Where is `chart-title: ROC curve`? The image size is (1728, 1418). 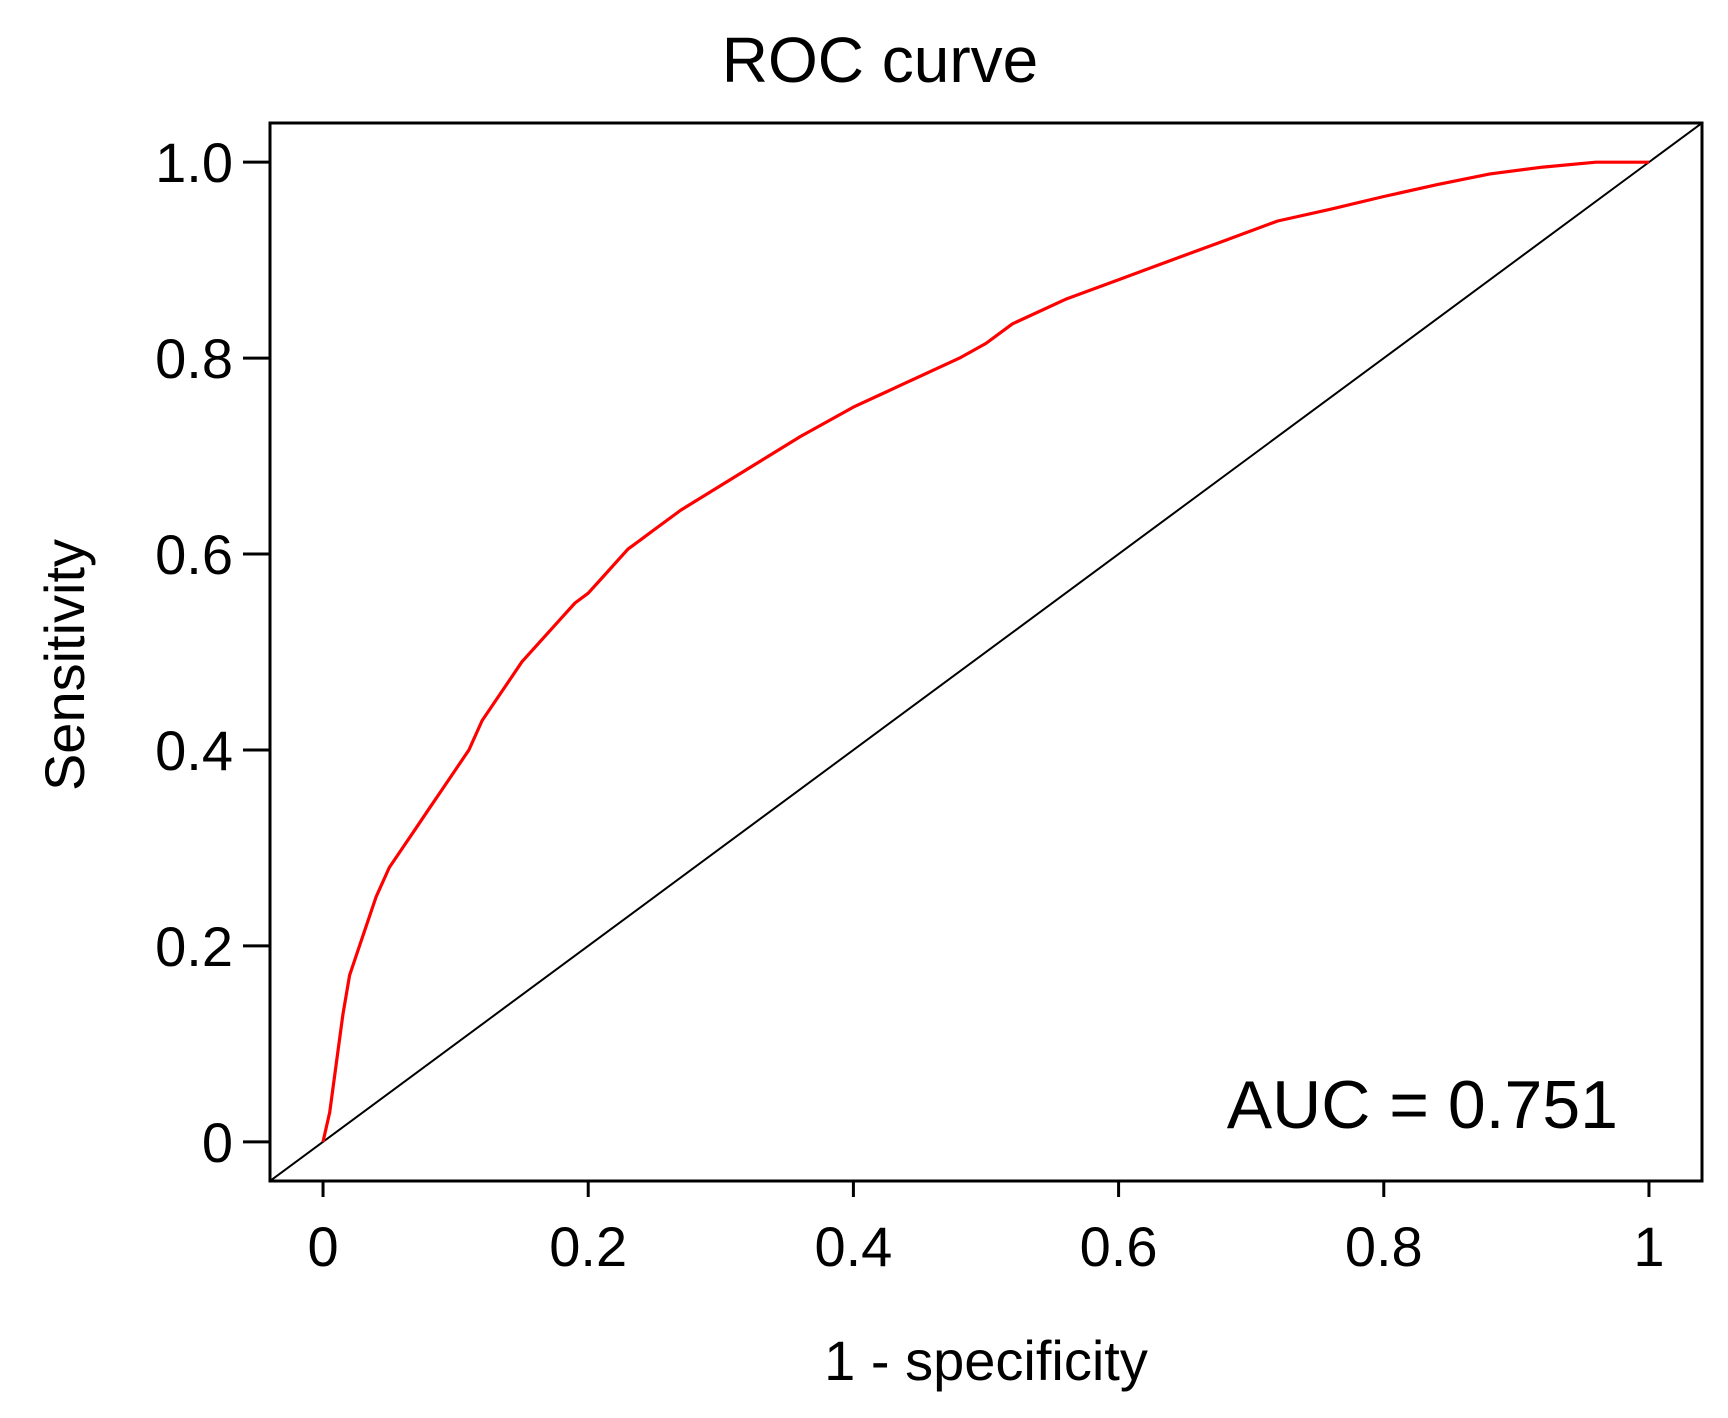 chart-title: ROC curve is located at coordinates (880, 60).